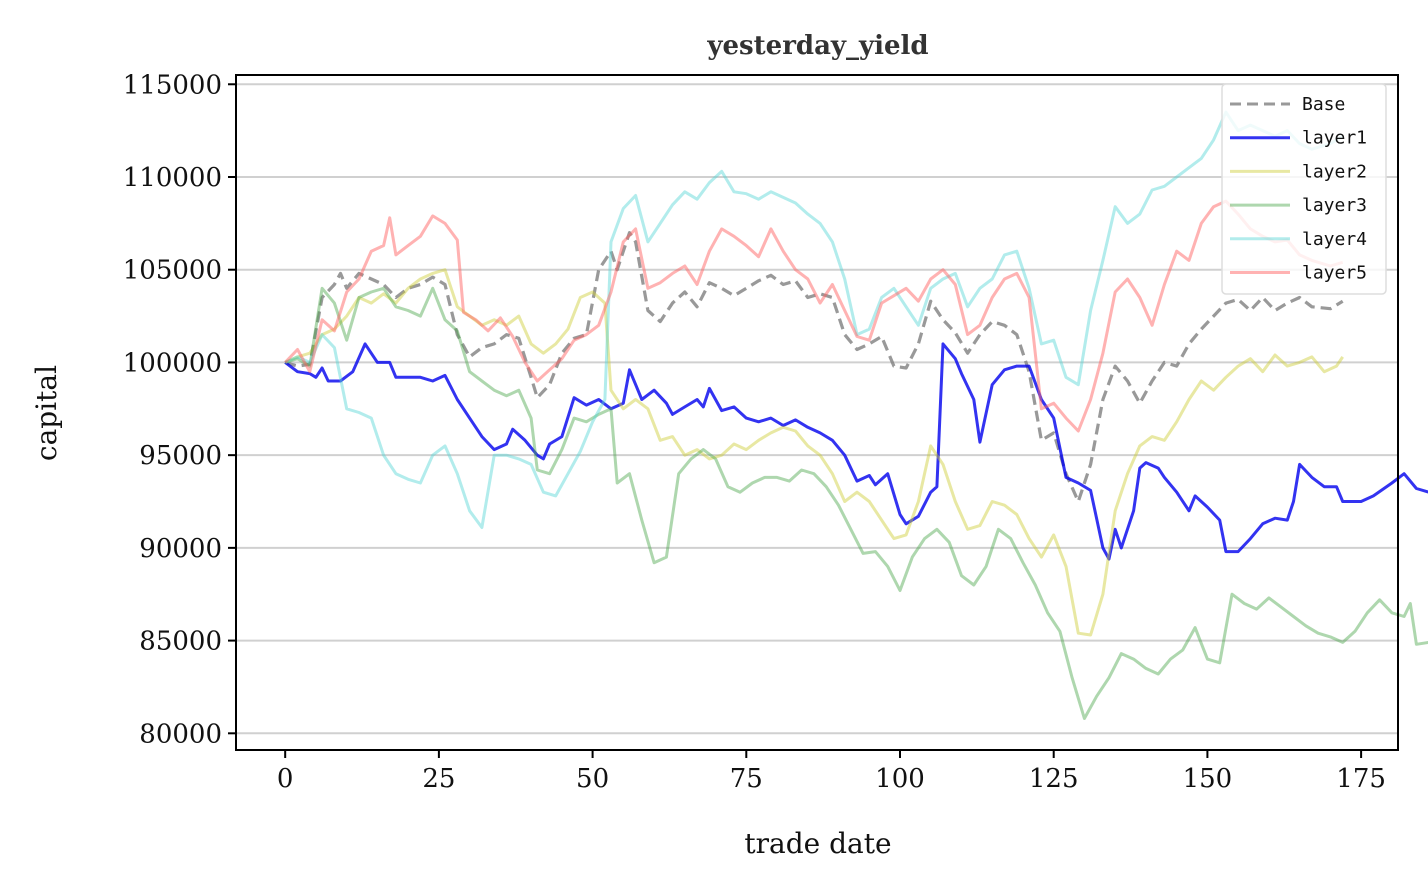  I want to click on y-tick-label: 95000, so click(180, 456).